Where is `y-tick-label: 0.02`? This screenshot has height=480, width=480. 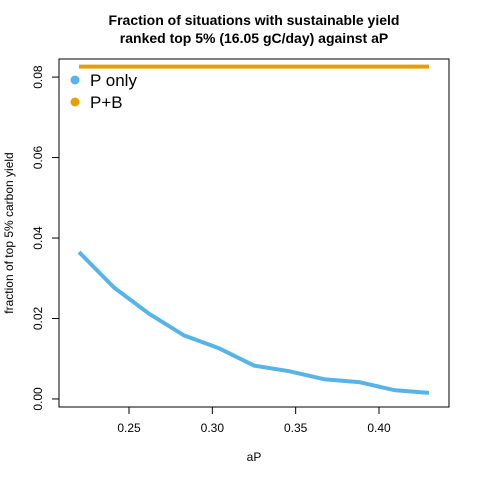 y-tick-label: 0.02 is located at coordinates (38, 318).